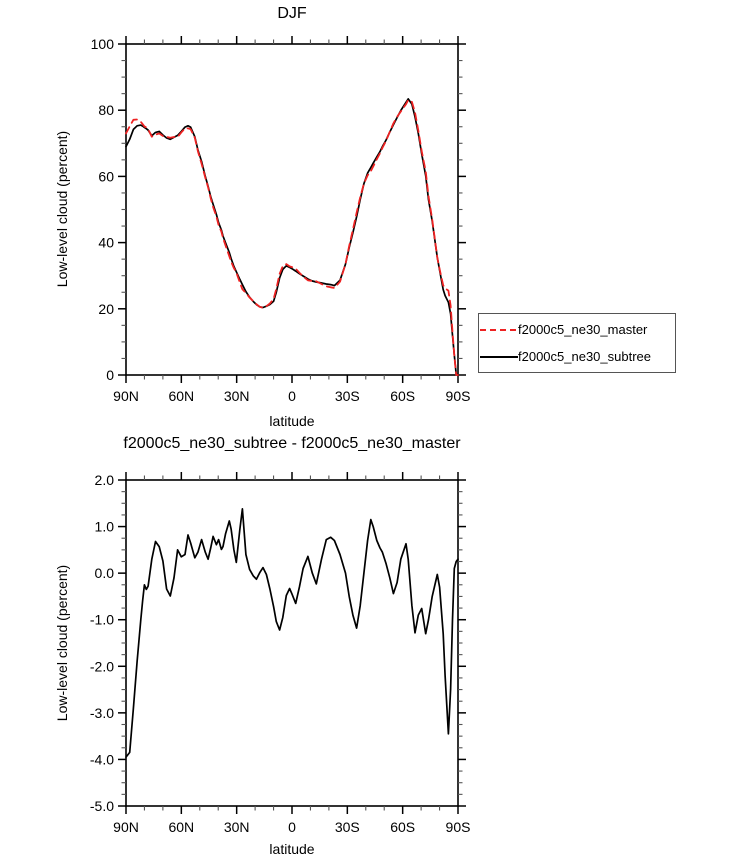  I want to click on legend-box: f2000c5_ne30_master f2000c5_ne30_subtree, so click(577, 343).